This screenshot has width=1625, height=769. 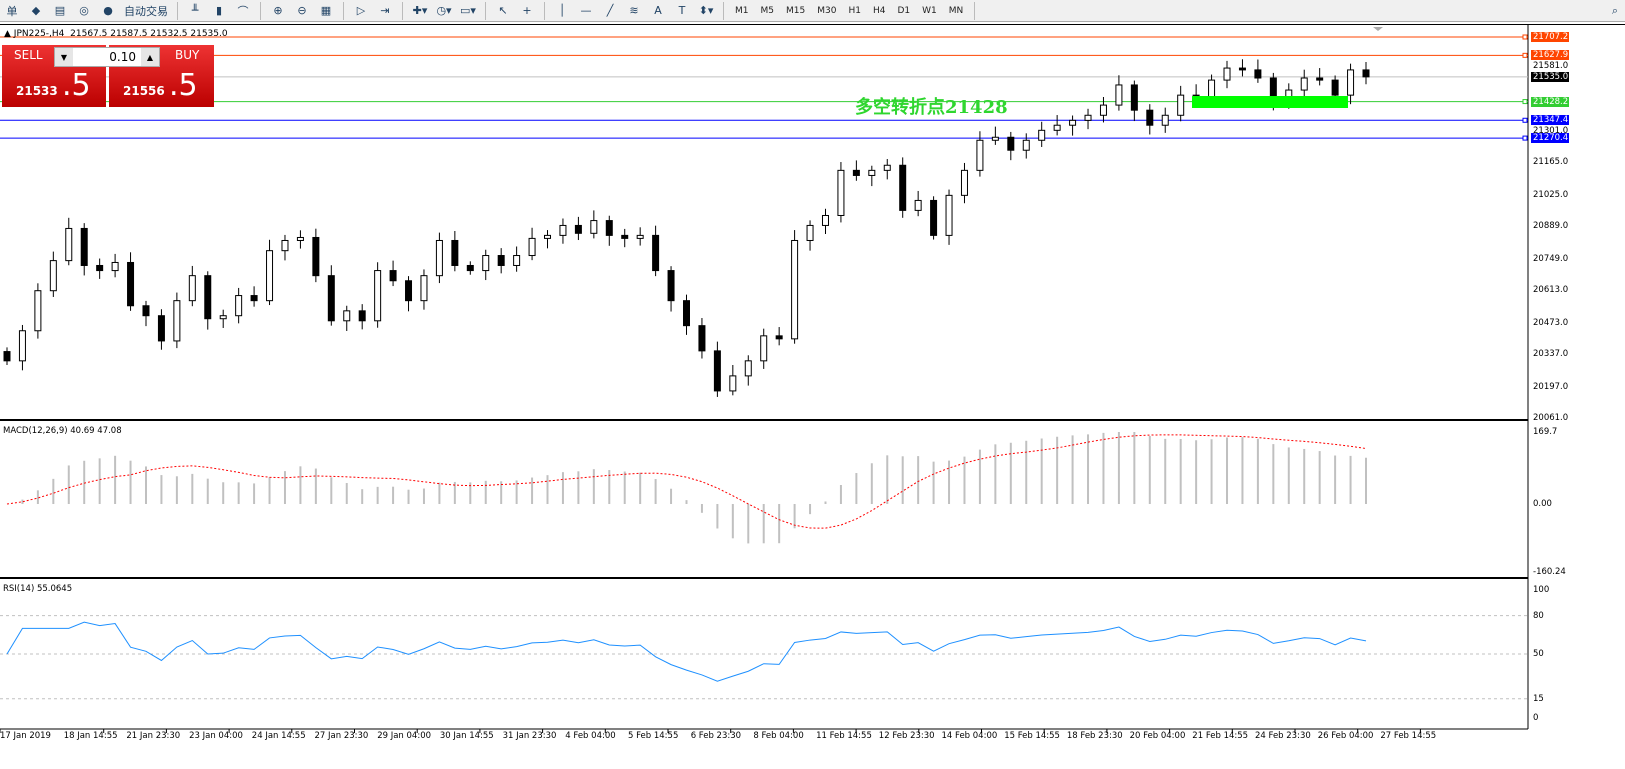 What do you see at coordinates (12, 11) in the screenshot?
I see `menu-fragment: 单` at bounding box center [12, 11].